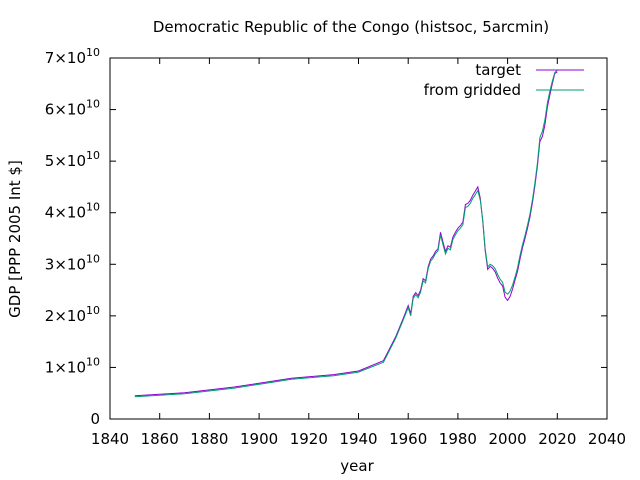 Image resolution: width=640 pixels, height=480 pixels. What do you see at coordinates (259, 439) in the screenshot?
I see `x-tick-label: 1900` at bounding box center [259, 439].